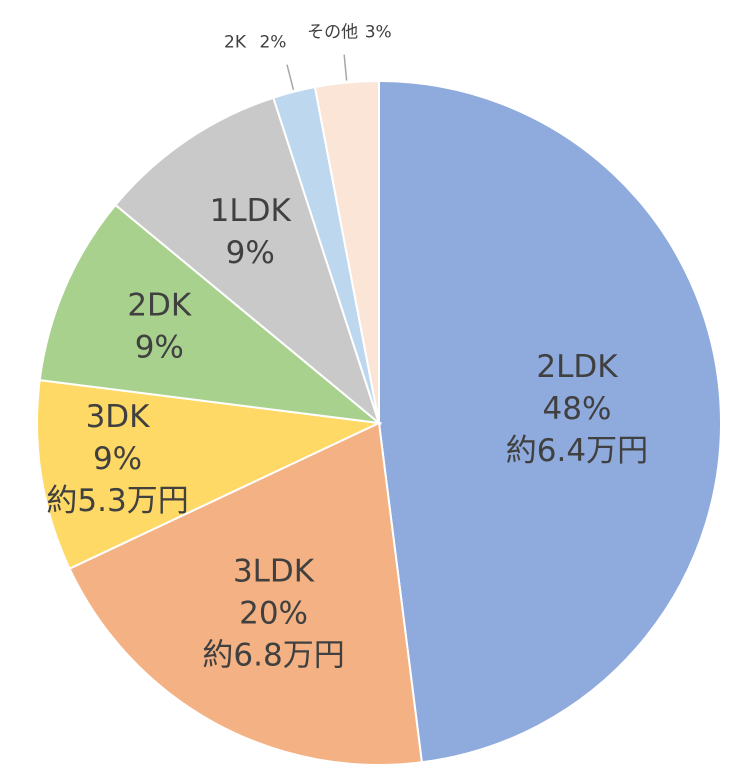  I want to click on label-percent-1ldk: 9%, so click(250, 253).